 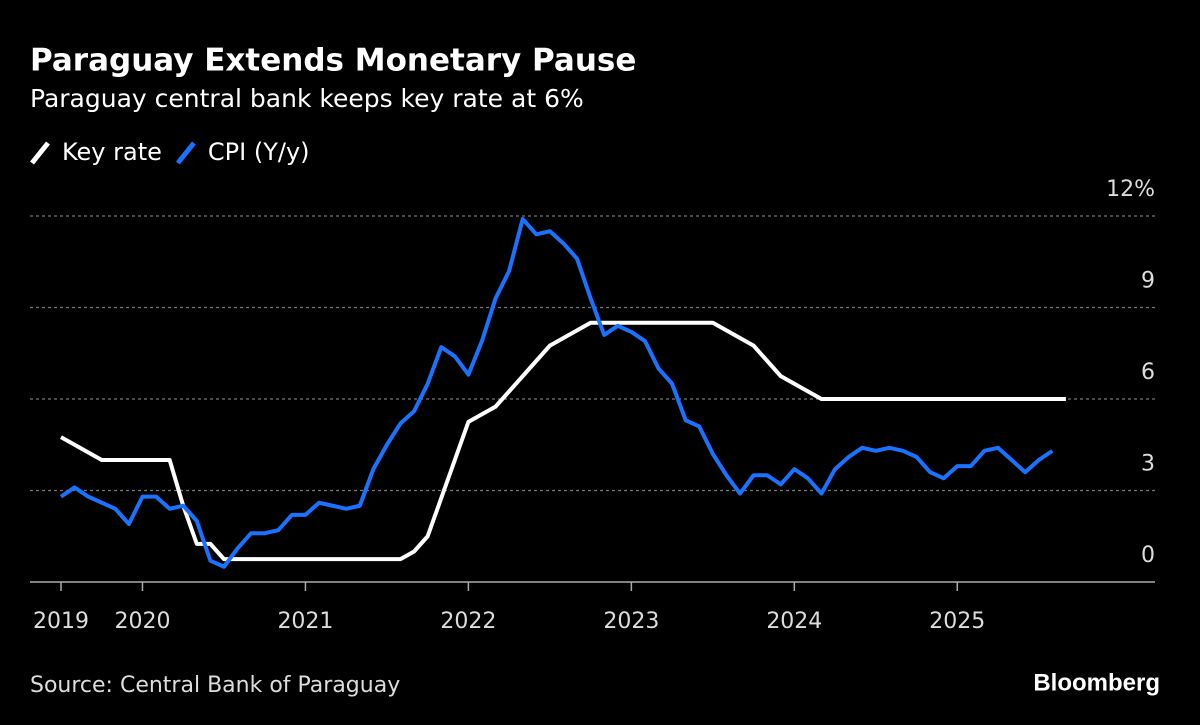 I want to click on x-tick-label: 2025, so click(x=957, y=621).